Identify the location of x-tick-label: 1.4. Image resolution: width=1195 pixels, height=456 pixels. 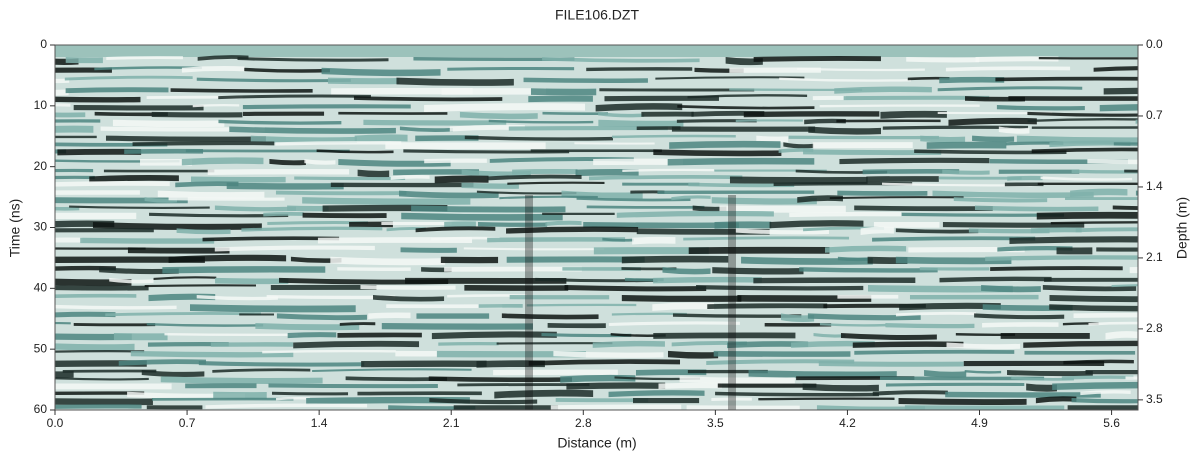
(319, 423).